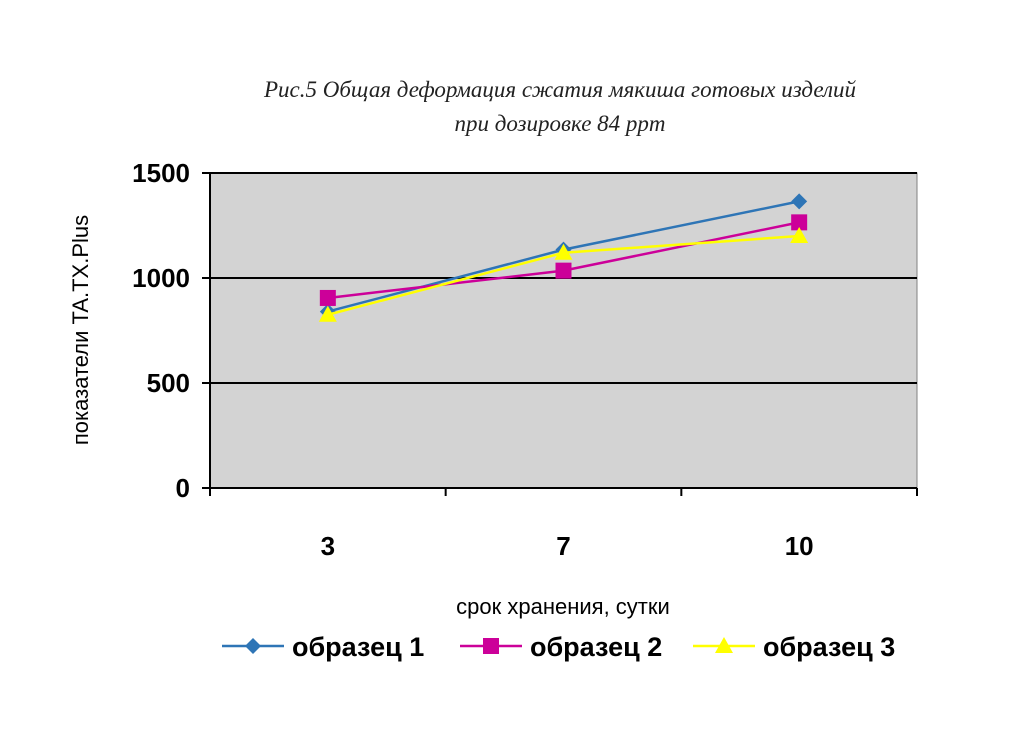  I want to click on legend-item-1: образец 1, so click(323, 647).